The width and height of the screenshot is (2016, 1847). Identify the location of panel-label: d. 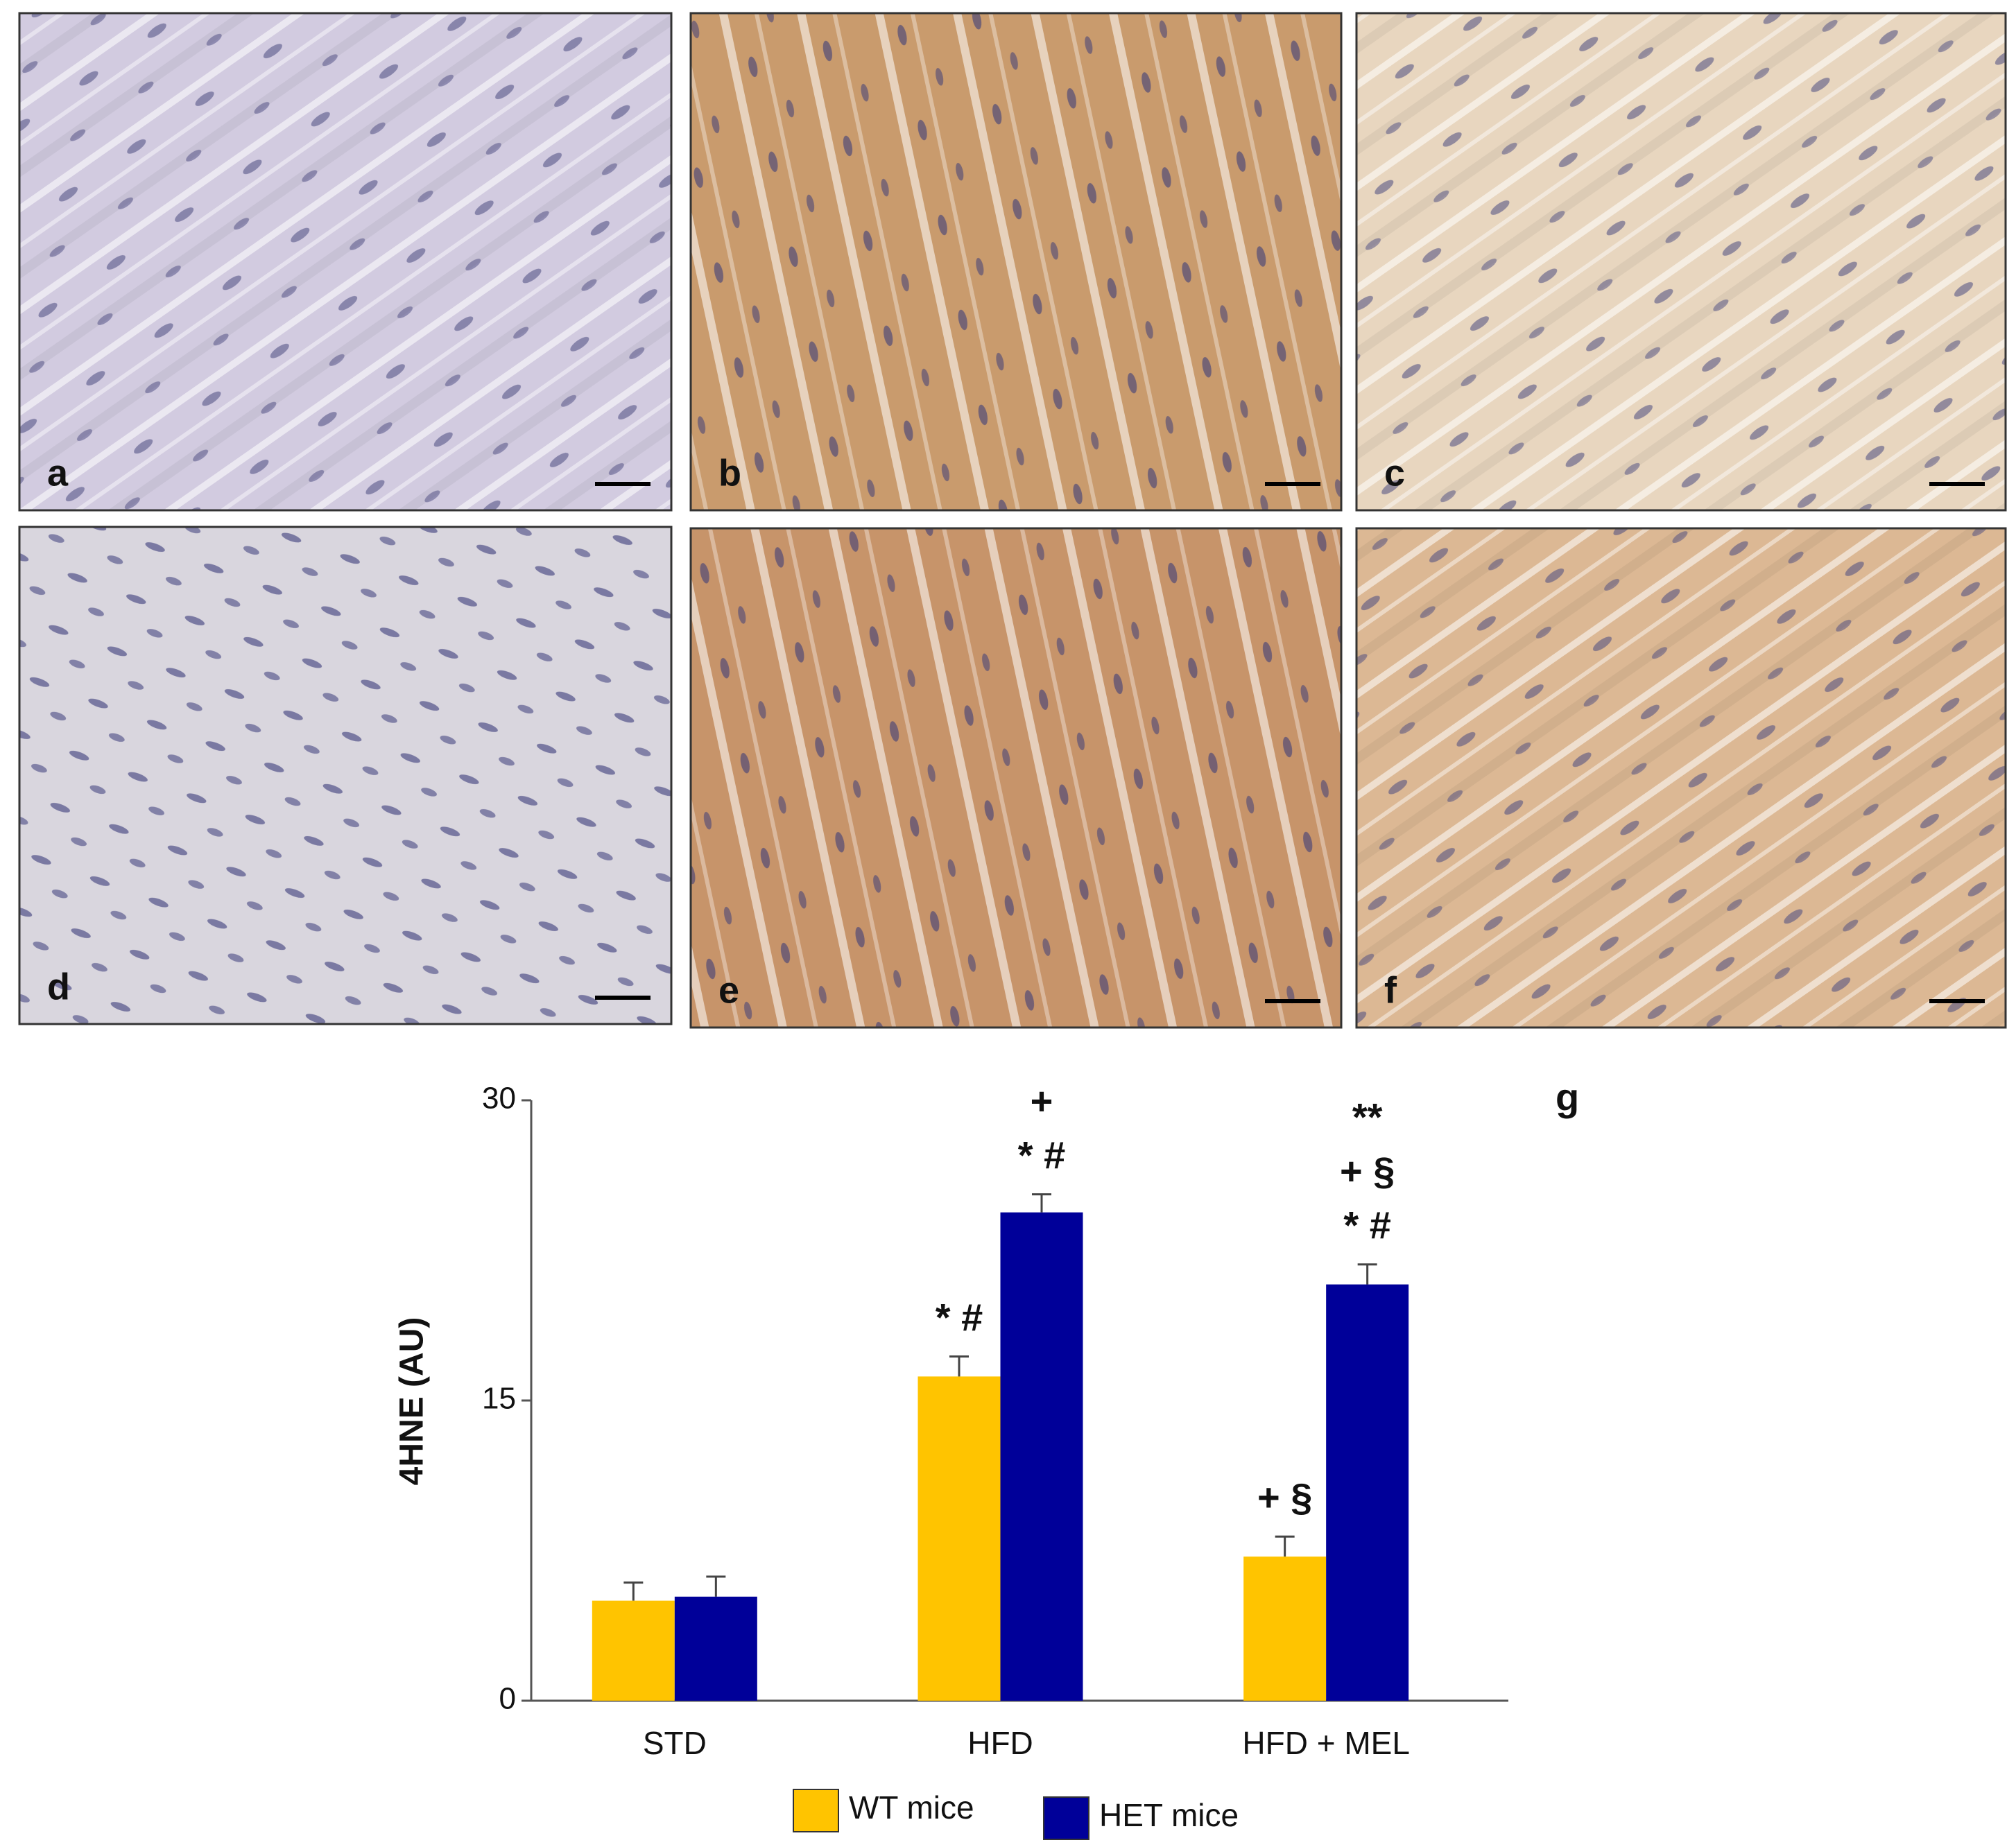
(59, 986).